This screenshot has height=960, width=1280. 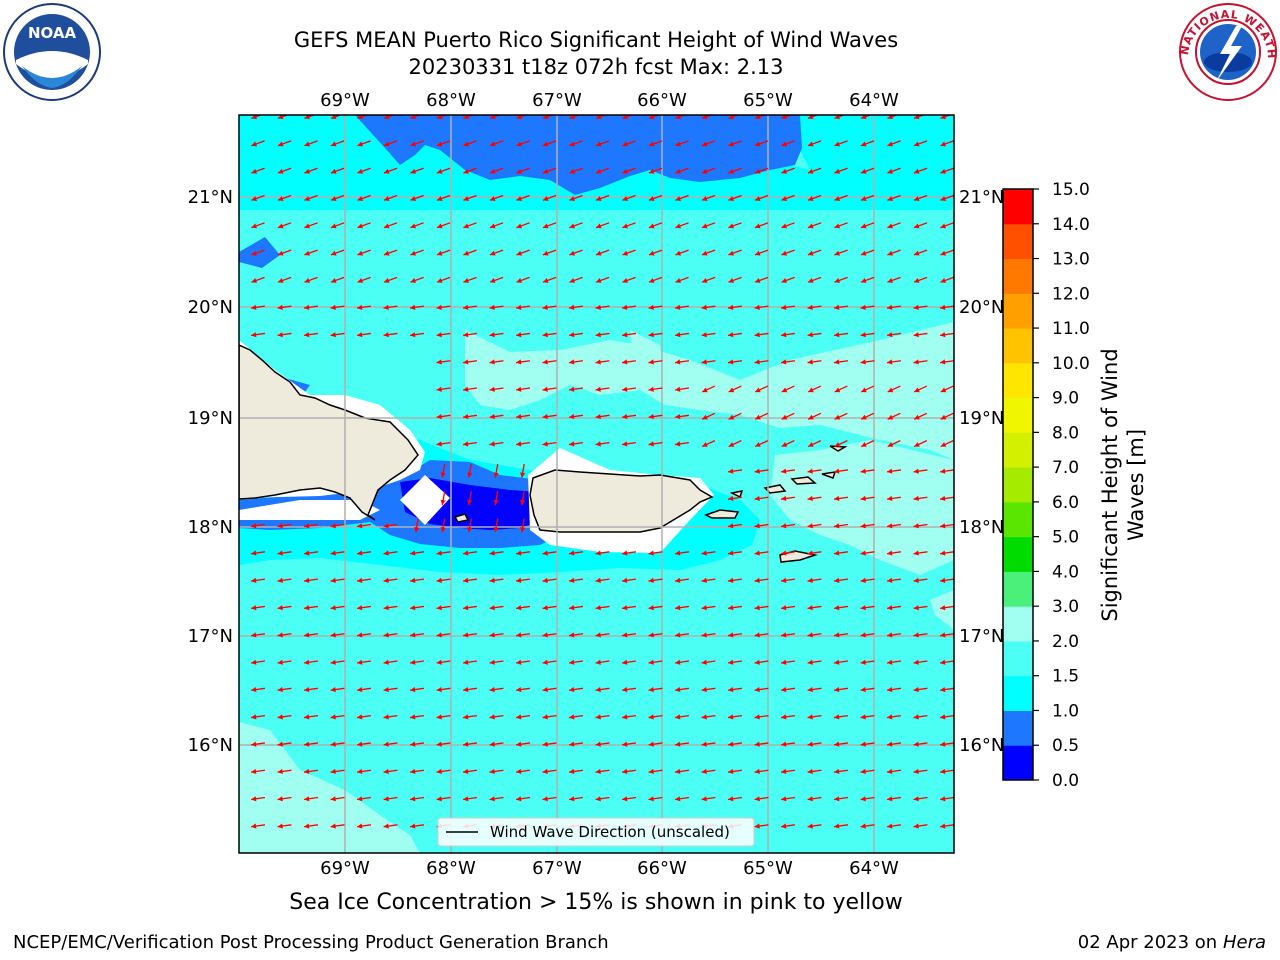 I want to click on colorbar-tick-label: 13.0, so click(x=1071, y=260).